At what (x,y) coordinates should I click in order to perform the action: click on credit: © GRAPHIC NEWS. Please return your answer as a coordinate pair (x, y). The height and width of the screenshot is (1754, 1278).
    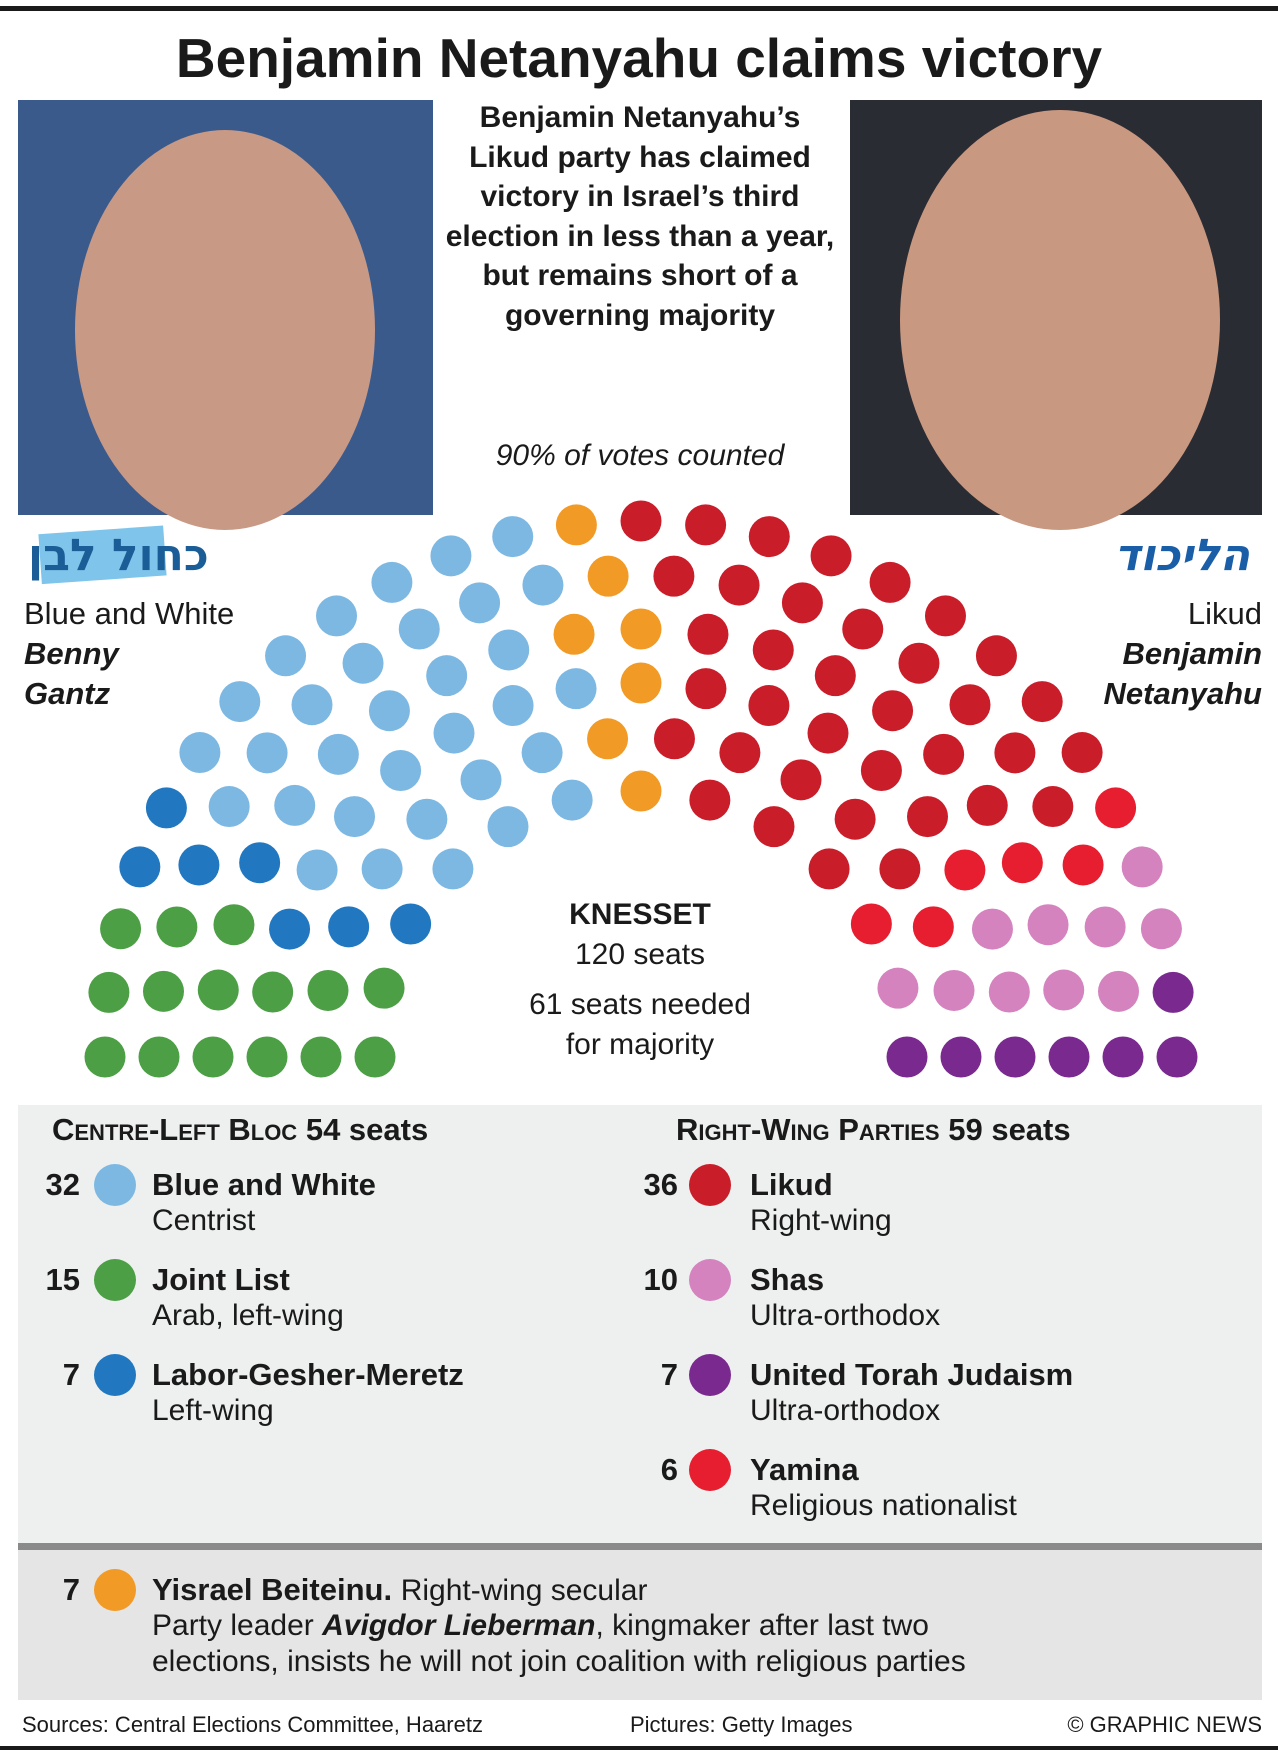
    Looking at the image, I should click on (1164, 1724).